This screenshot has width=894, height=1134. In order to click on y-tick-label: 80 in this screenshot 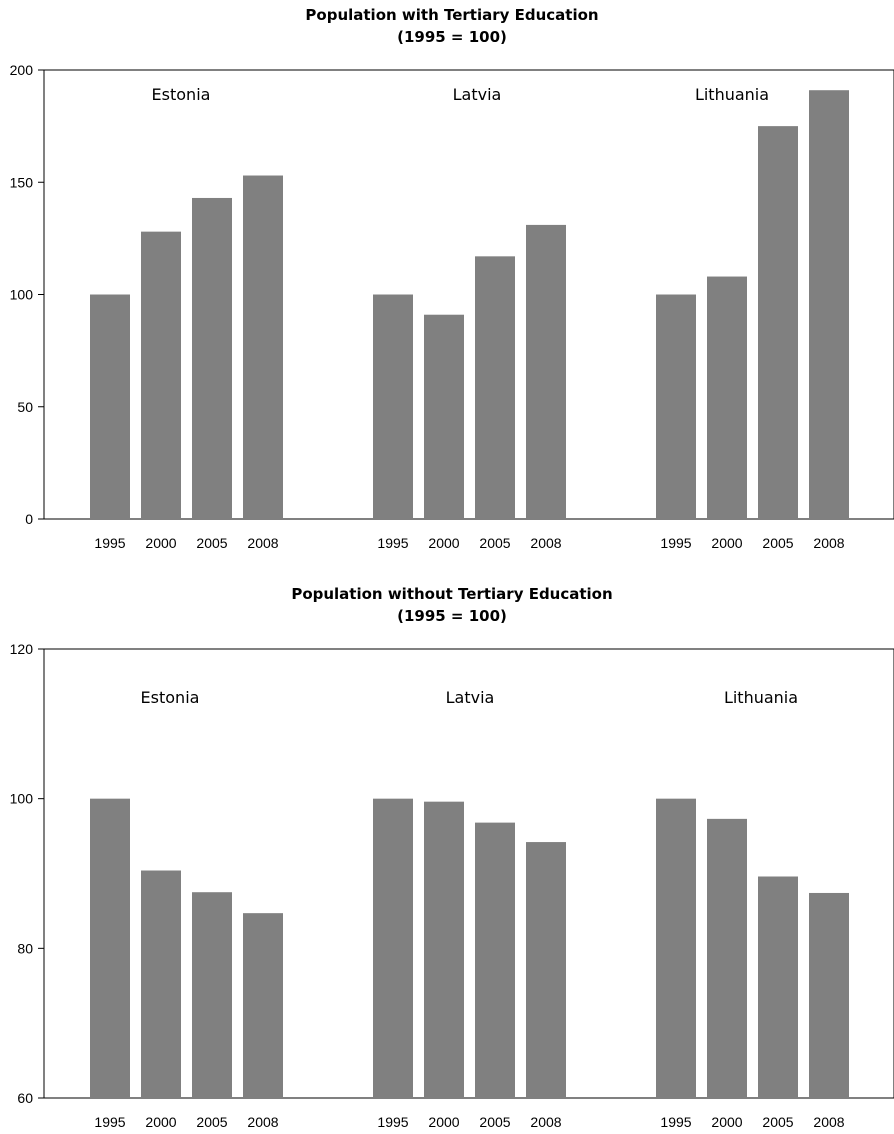, I will do `click(25, 948)`.